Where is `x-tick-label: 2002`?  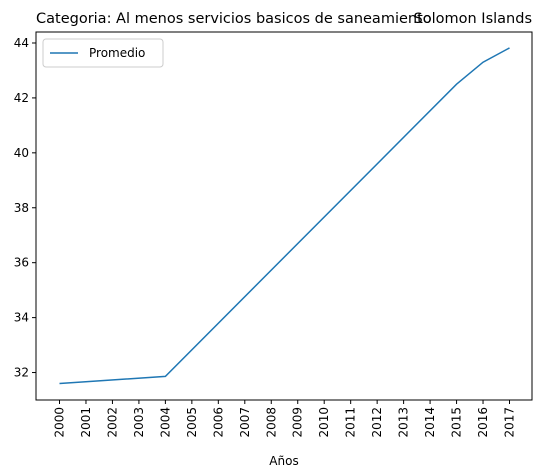 x-tick-label: 2002 is located at coordinates (112, 422).